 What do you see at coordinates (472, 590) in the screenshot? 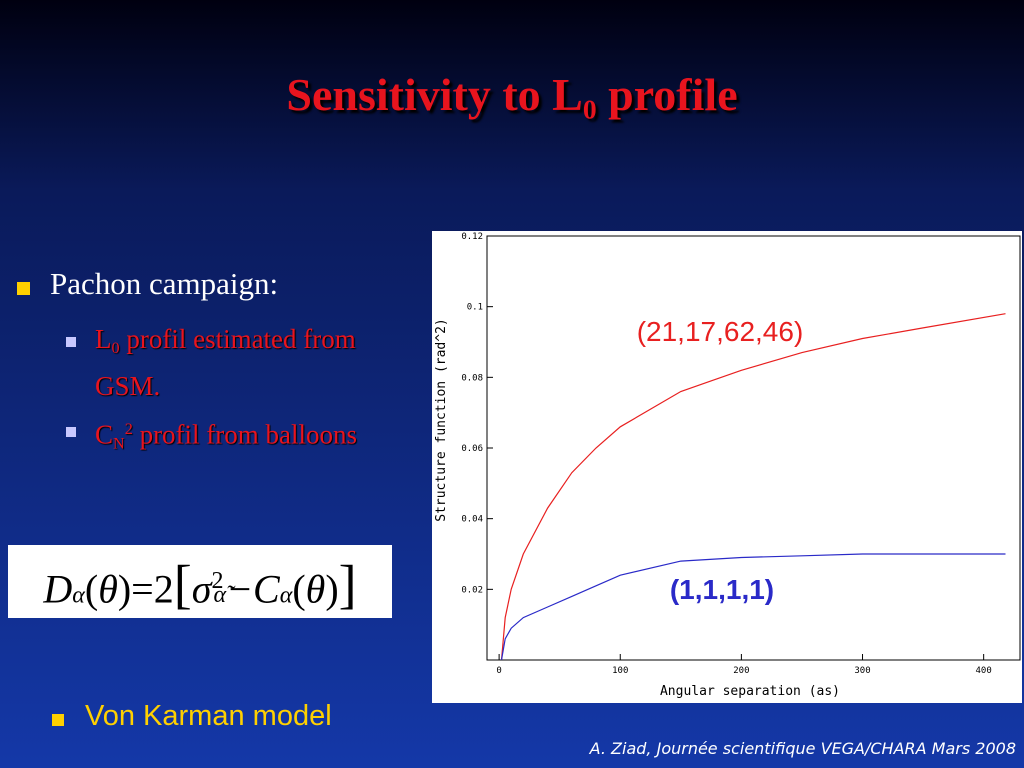
I see `y-tick-label: 0.02` at bounding box center [472, 590].